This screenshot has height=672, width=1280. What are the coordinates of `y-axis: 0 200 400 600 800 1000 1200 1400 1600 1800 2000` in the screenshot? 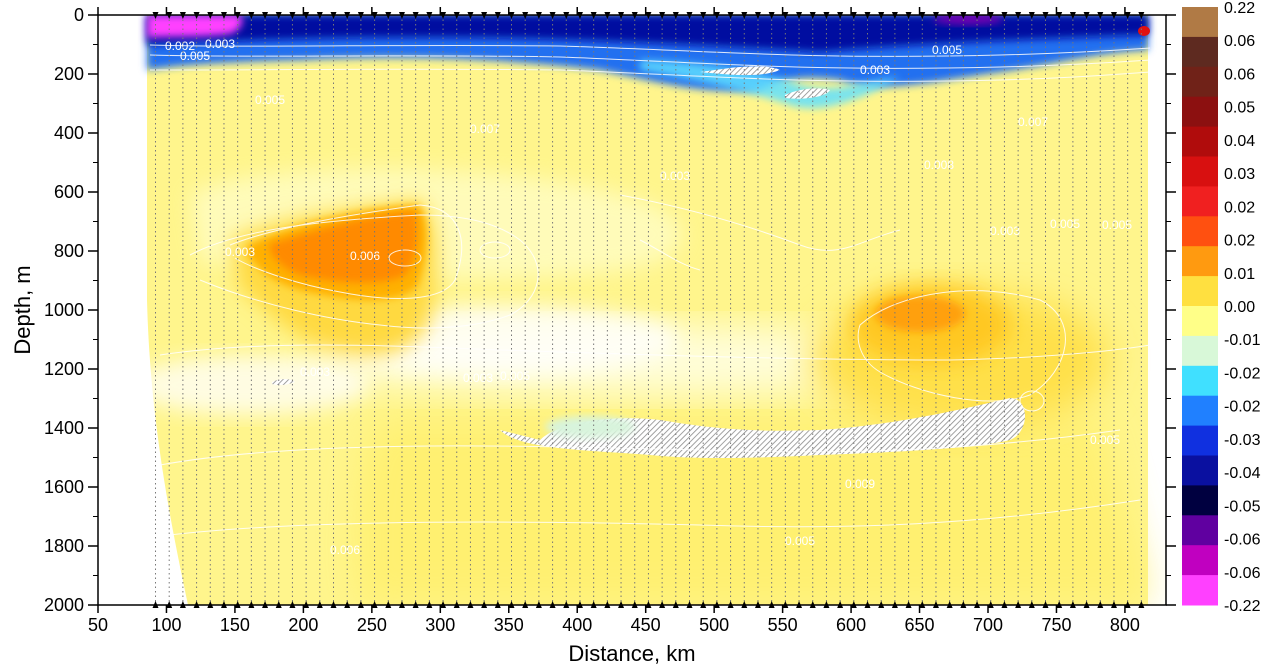 It's located at (71, 310).